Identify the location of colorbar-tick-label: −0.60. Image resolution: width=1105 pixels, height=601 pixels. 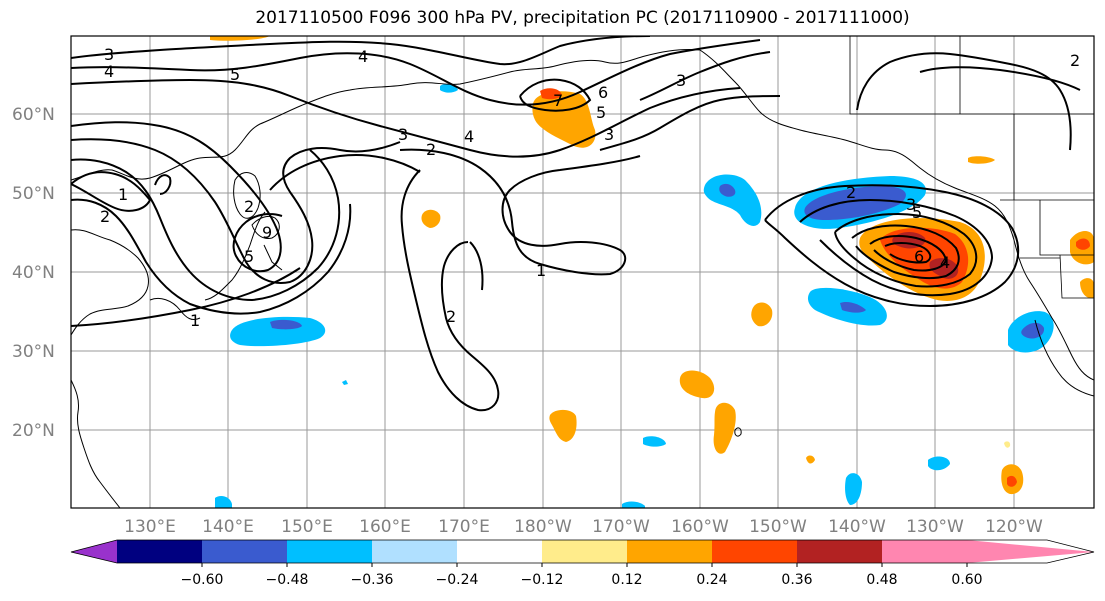
(202, 580).